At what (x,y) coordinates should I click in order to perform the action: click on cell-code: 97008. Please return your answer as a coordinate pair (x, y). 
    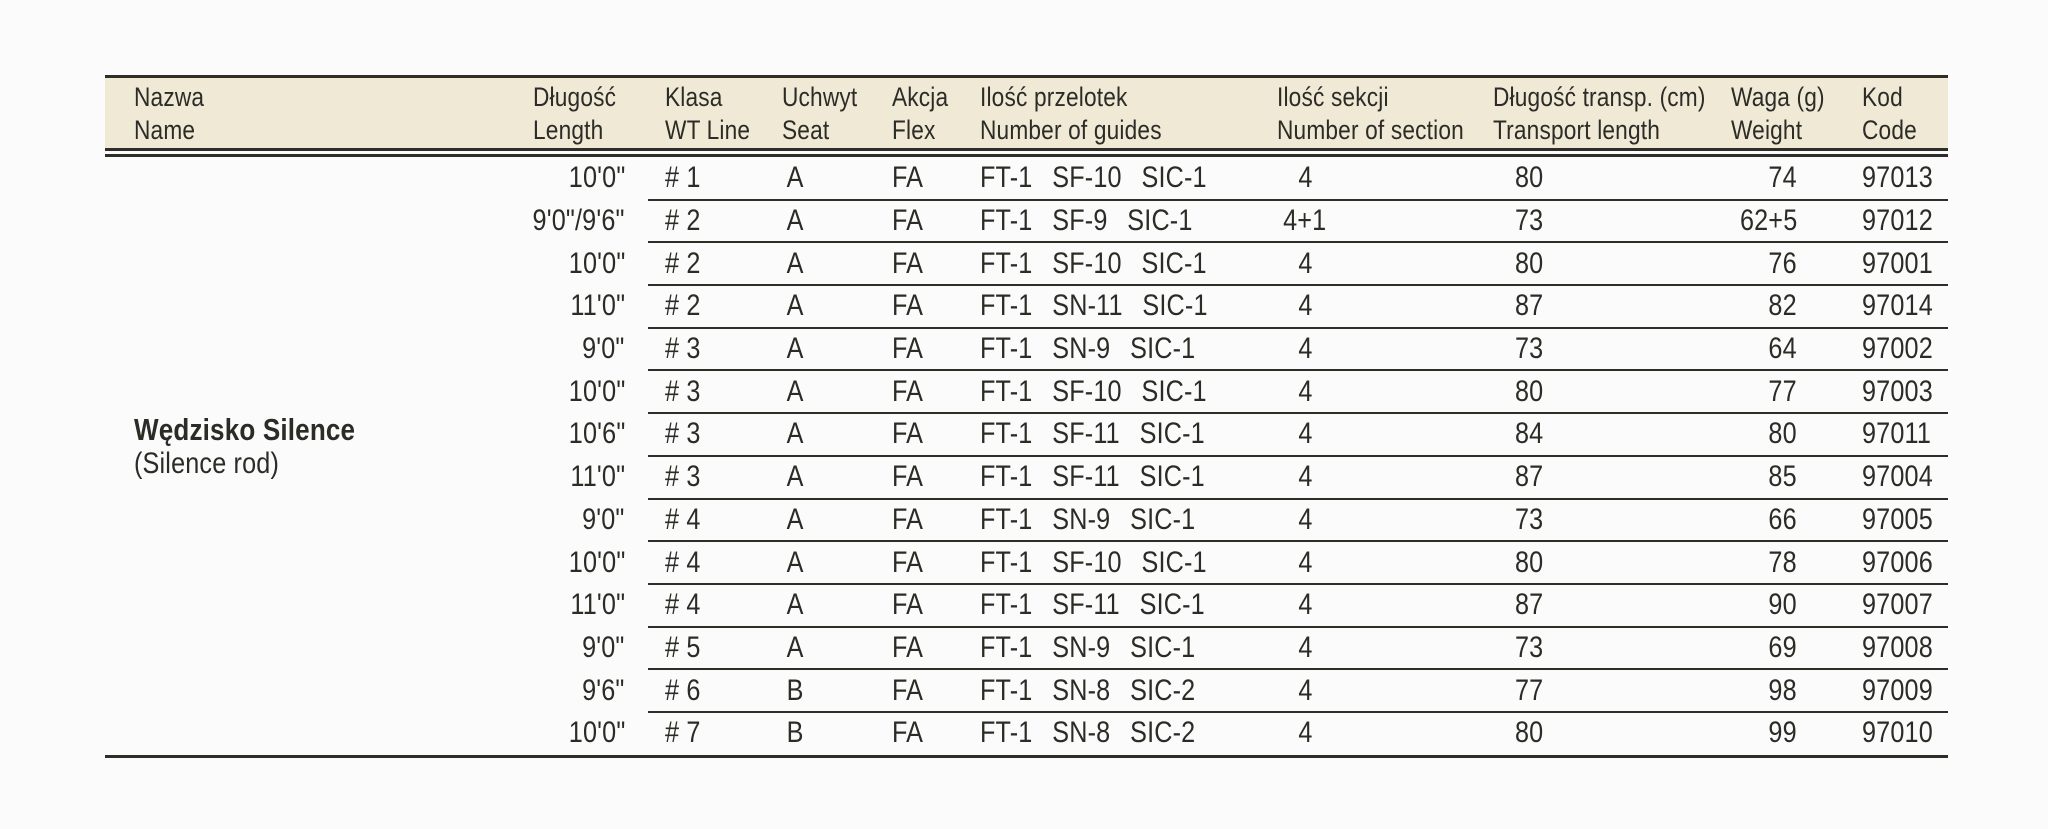
    Looking at the image, I should click on (1897, 647).